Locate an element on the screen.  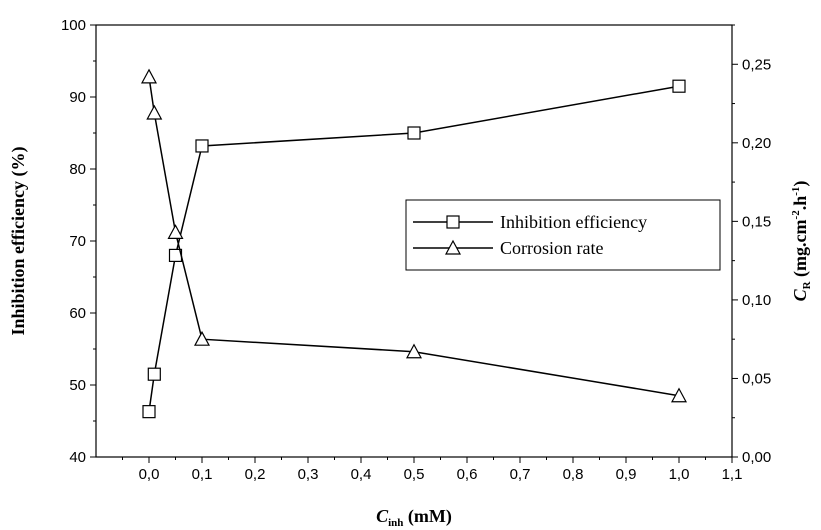
x-tick-label: 0,2 is located at coordinates (255, 474).